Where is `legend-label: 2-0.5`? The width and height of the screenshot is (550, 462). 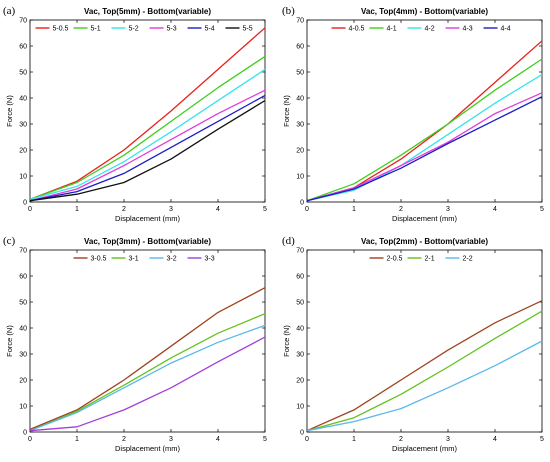
legend-label: 2-0.5 is located at coordinates (395, 259).